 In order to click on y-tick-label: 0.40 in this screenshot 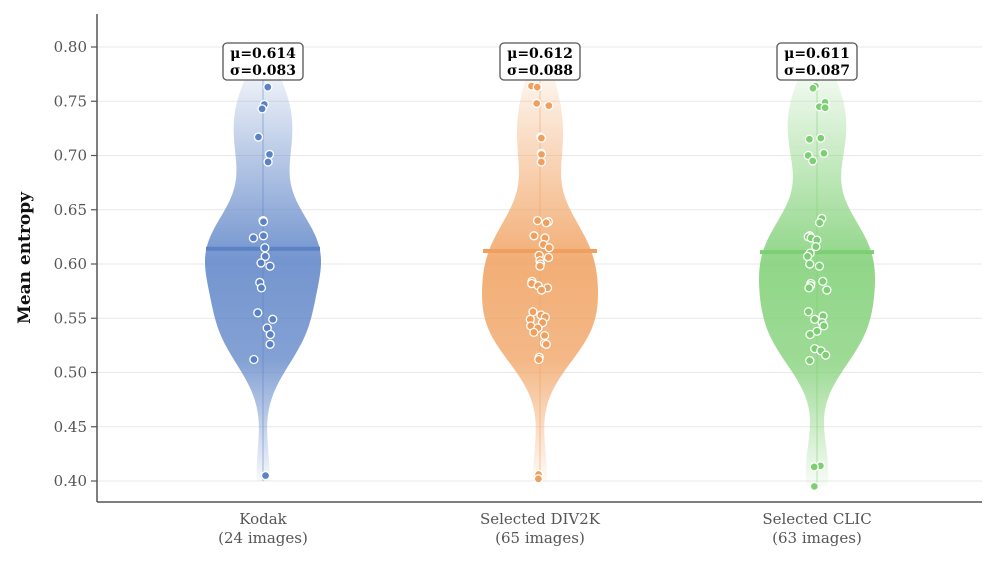, I will do `click(70, 481)`.